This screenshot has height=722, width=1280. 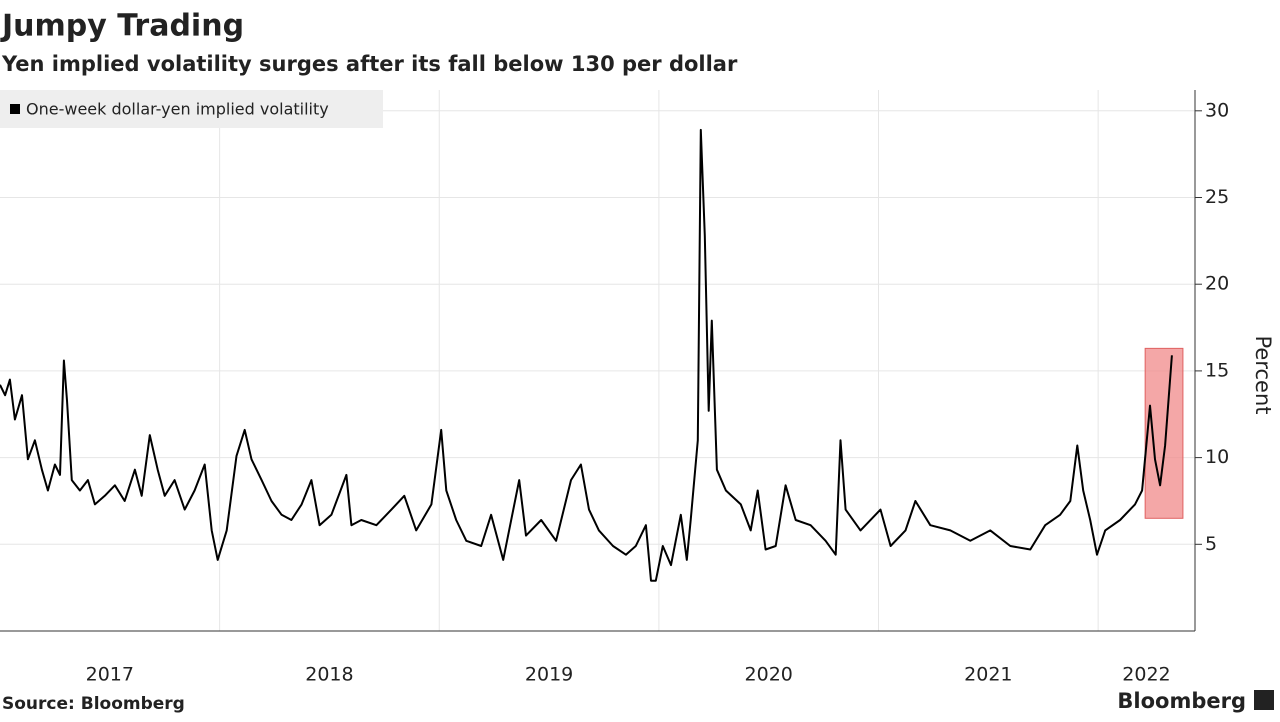 I want to click on y-tick-label: 5, so click(x=1211, y=544).